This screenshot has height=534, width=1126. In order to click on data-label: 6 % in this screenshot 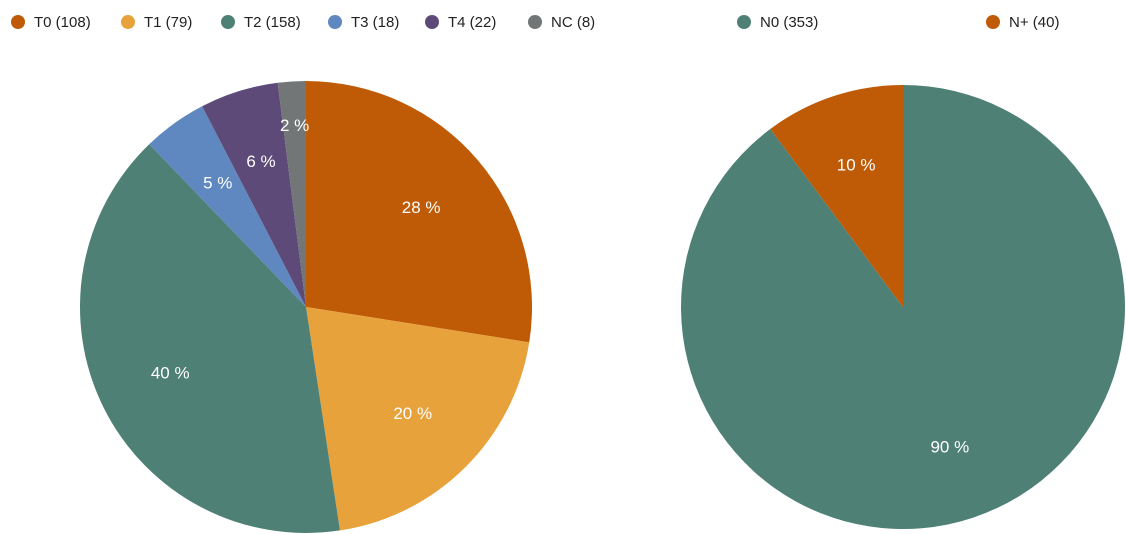, I will do `click(260, 161)`.